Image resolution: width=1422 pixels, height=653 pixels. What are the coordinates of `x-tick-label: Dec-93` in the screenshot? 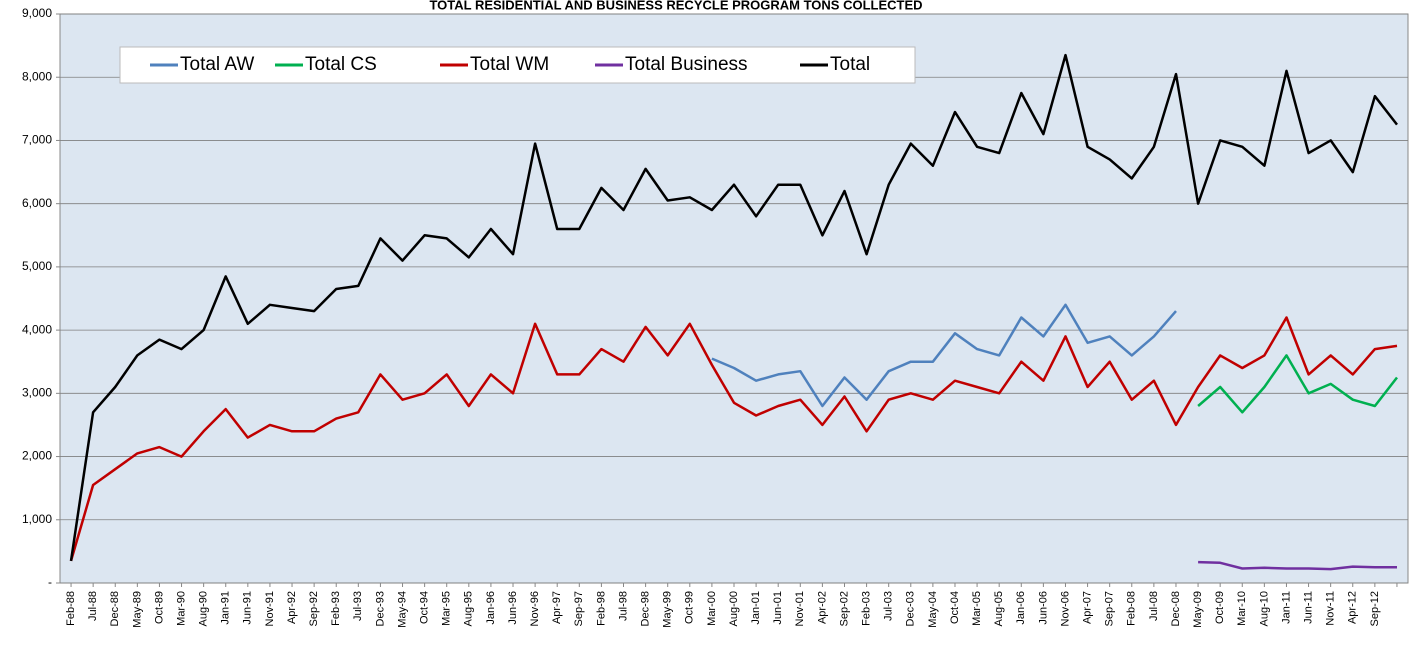 It's located at (380, 608).